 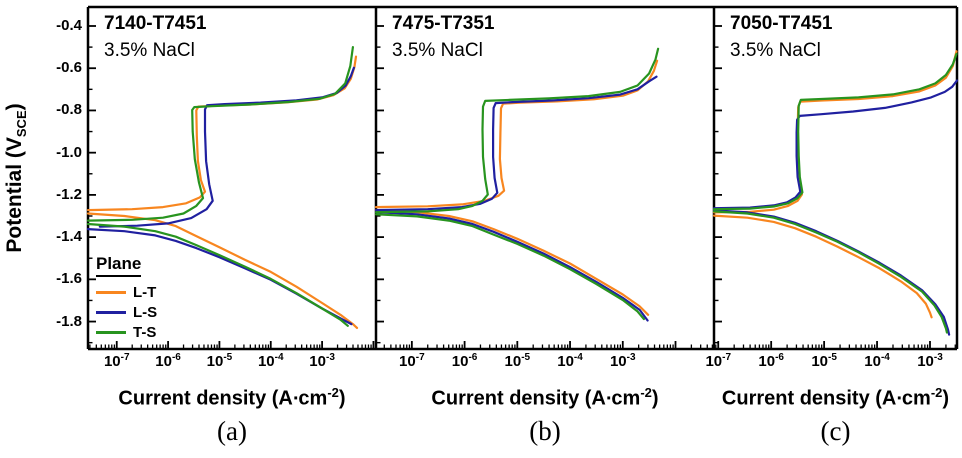 What do you see at coordinates (545, 431) in the screenshot?
I see `panel-caption: (b)` at bounding box center [545, 431].